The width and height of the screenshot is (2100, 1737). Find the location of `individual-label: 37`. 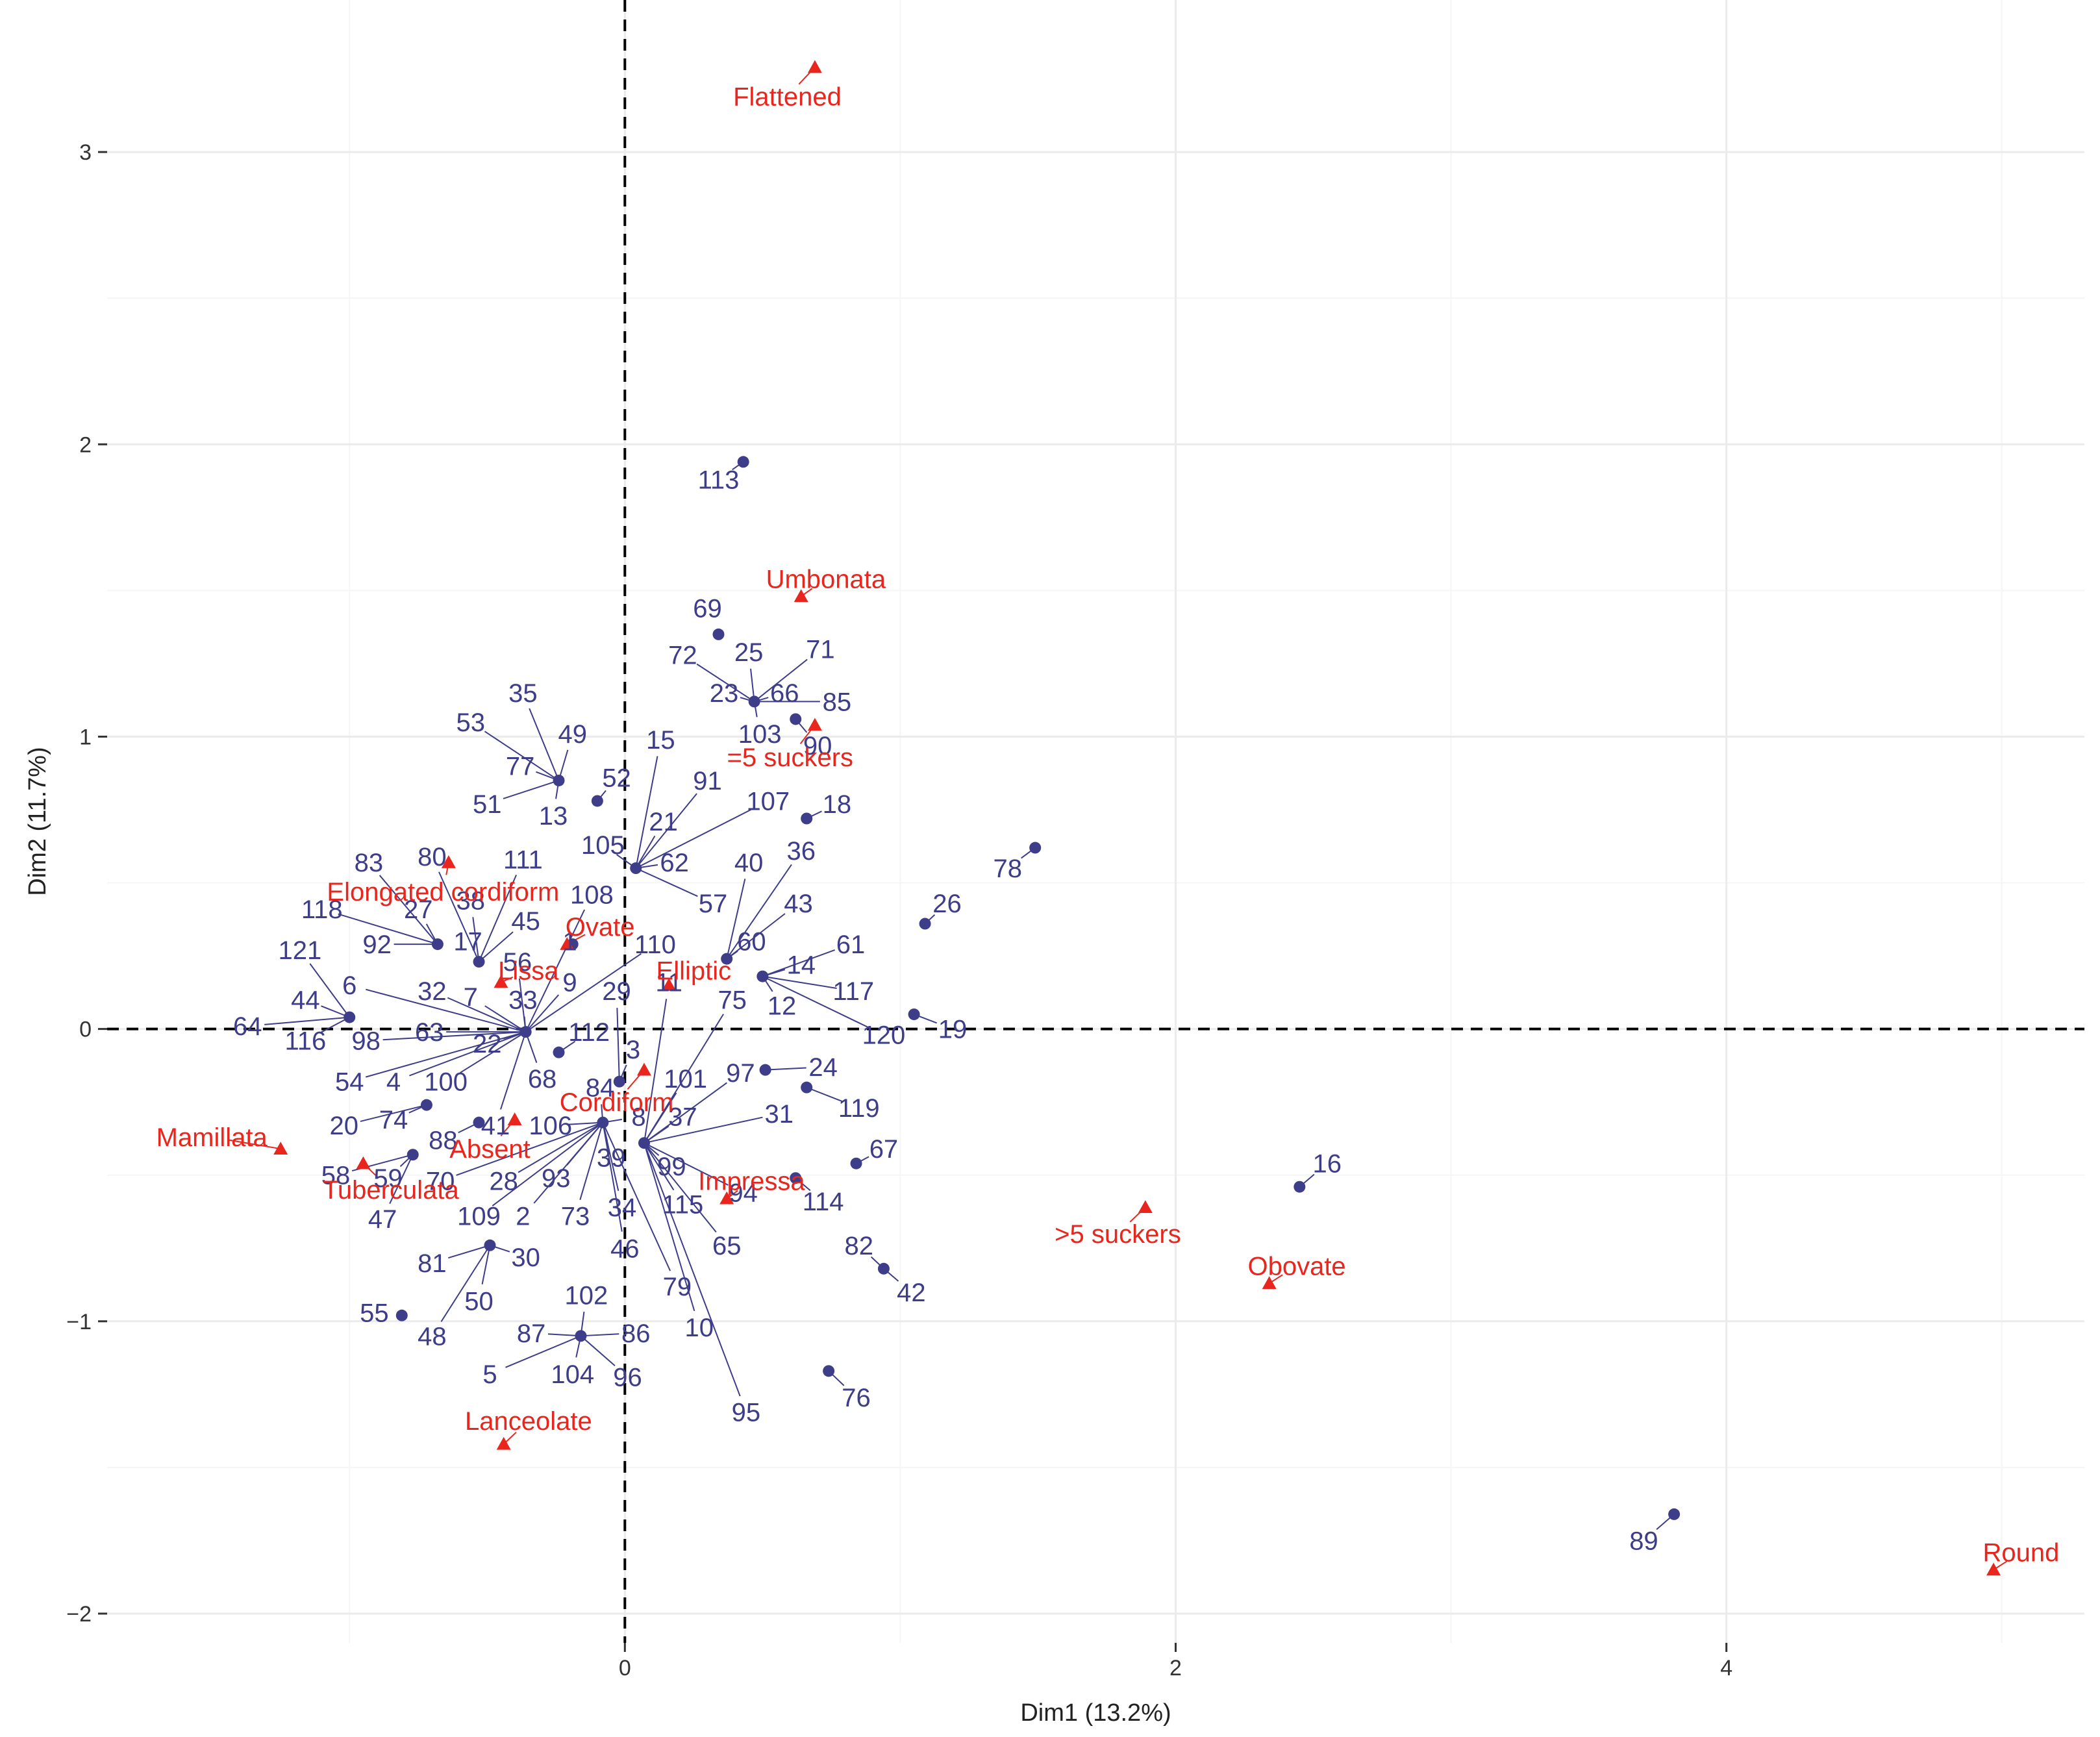

individual-label: 37 is located at coordinates (682, 1117).